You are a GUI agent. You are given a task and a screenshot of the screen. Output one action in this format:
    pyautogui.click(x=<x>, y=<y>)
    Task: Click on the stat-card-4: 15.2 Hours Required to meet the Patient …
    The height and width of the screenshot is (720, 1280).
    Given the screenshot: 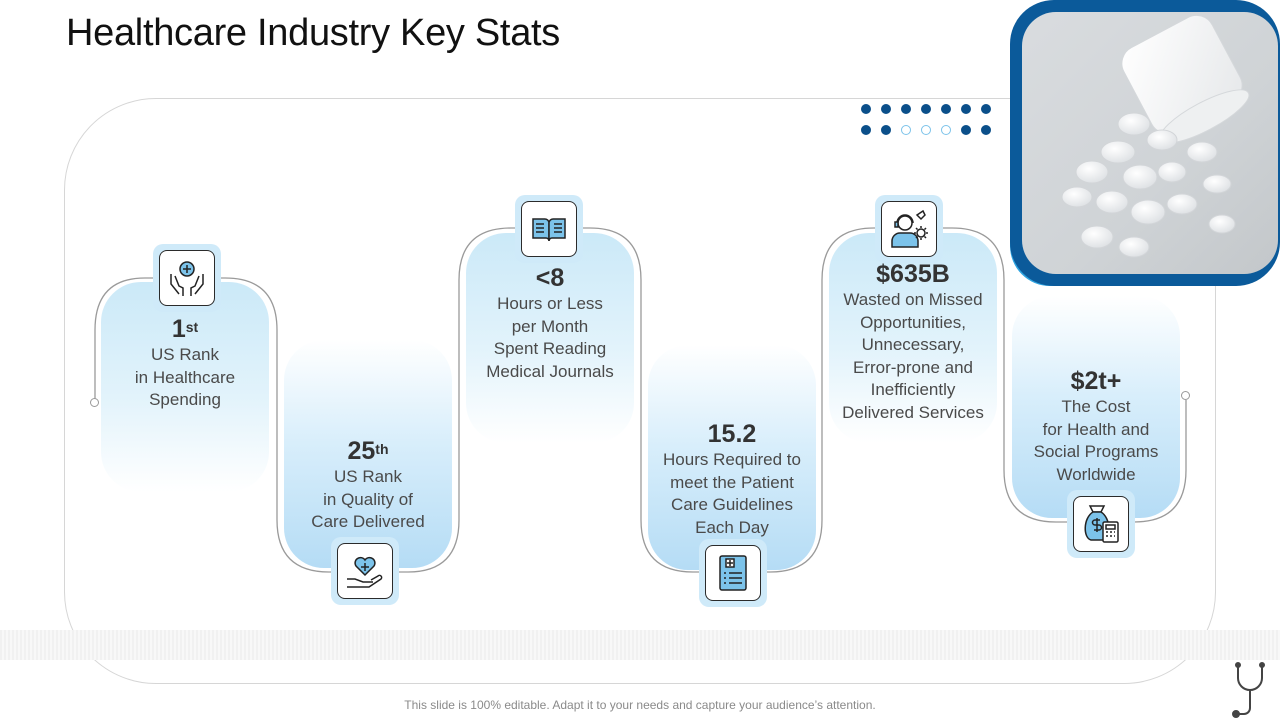 What is the action you would take?
    pyautogui.click(x=732, y=457)
    